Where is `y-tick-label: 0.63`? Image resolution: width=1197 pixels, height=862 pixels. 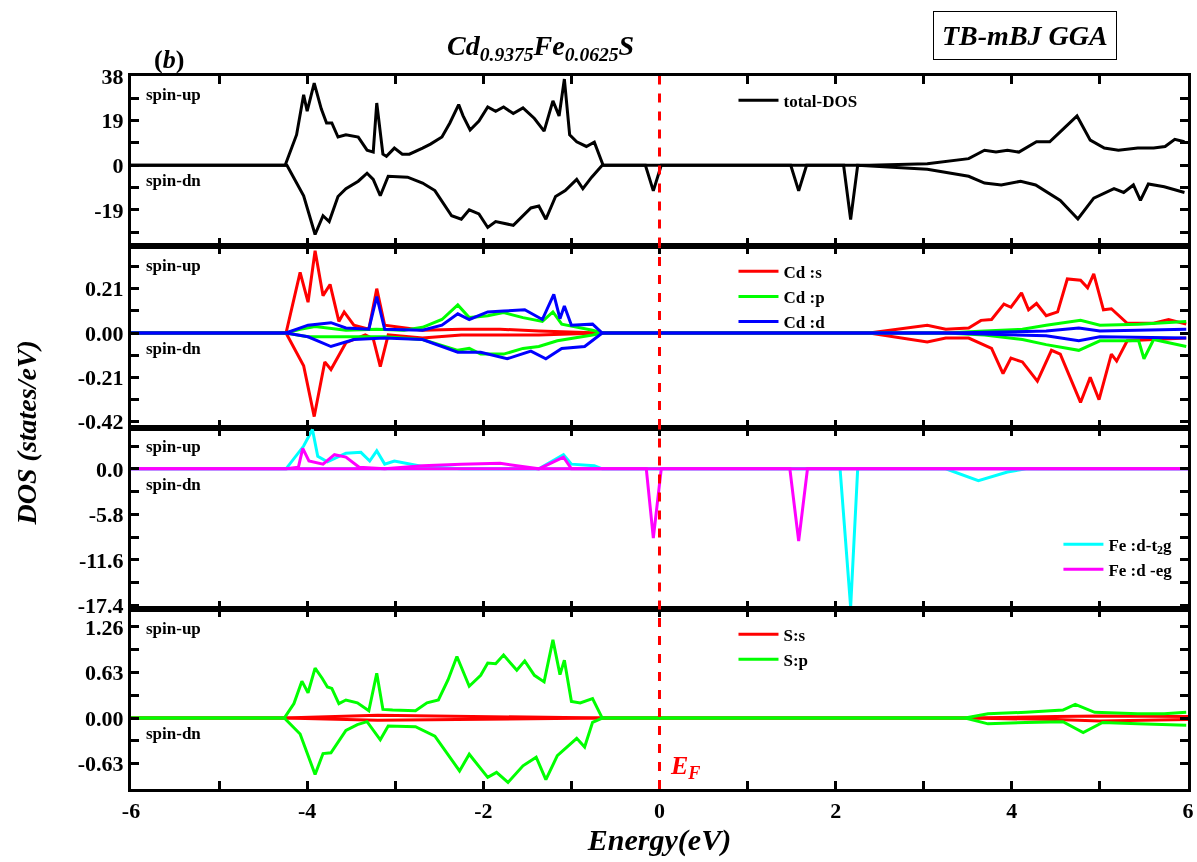 y-tick-label: 0.63 is located at coordinates (104, 673).